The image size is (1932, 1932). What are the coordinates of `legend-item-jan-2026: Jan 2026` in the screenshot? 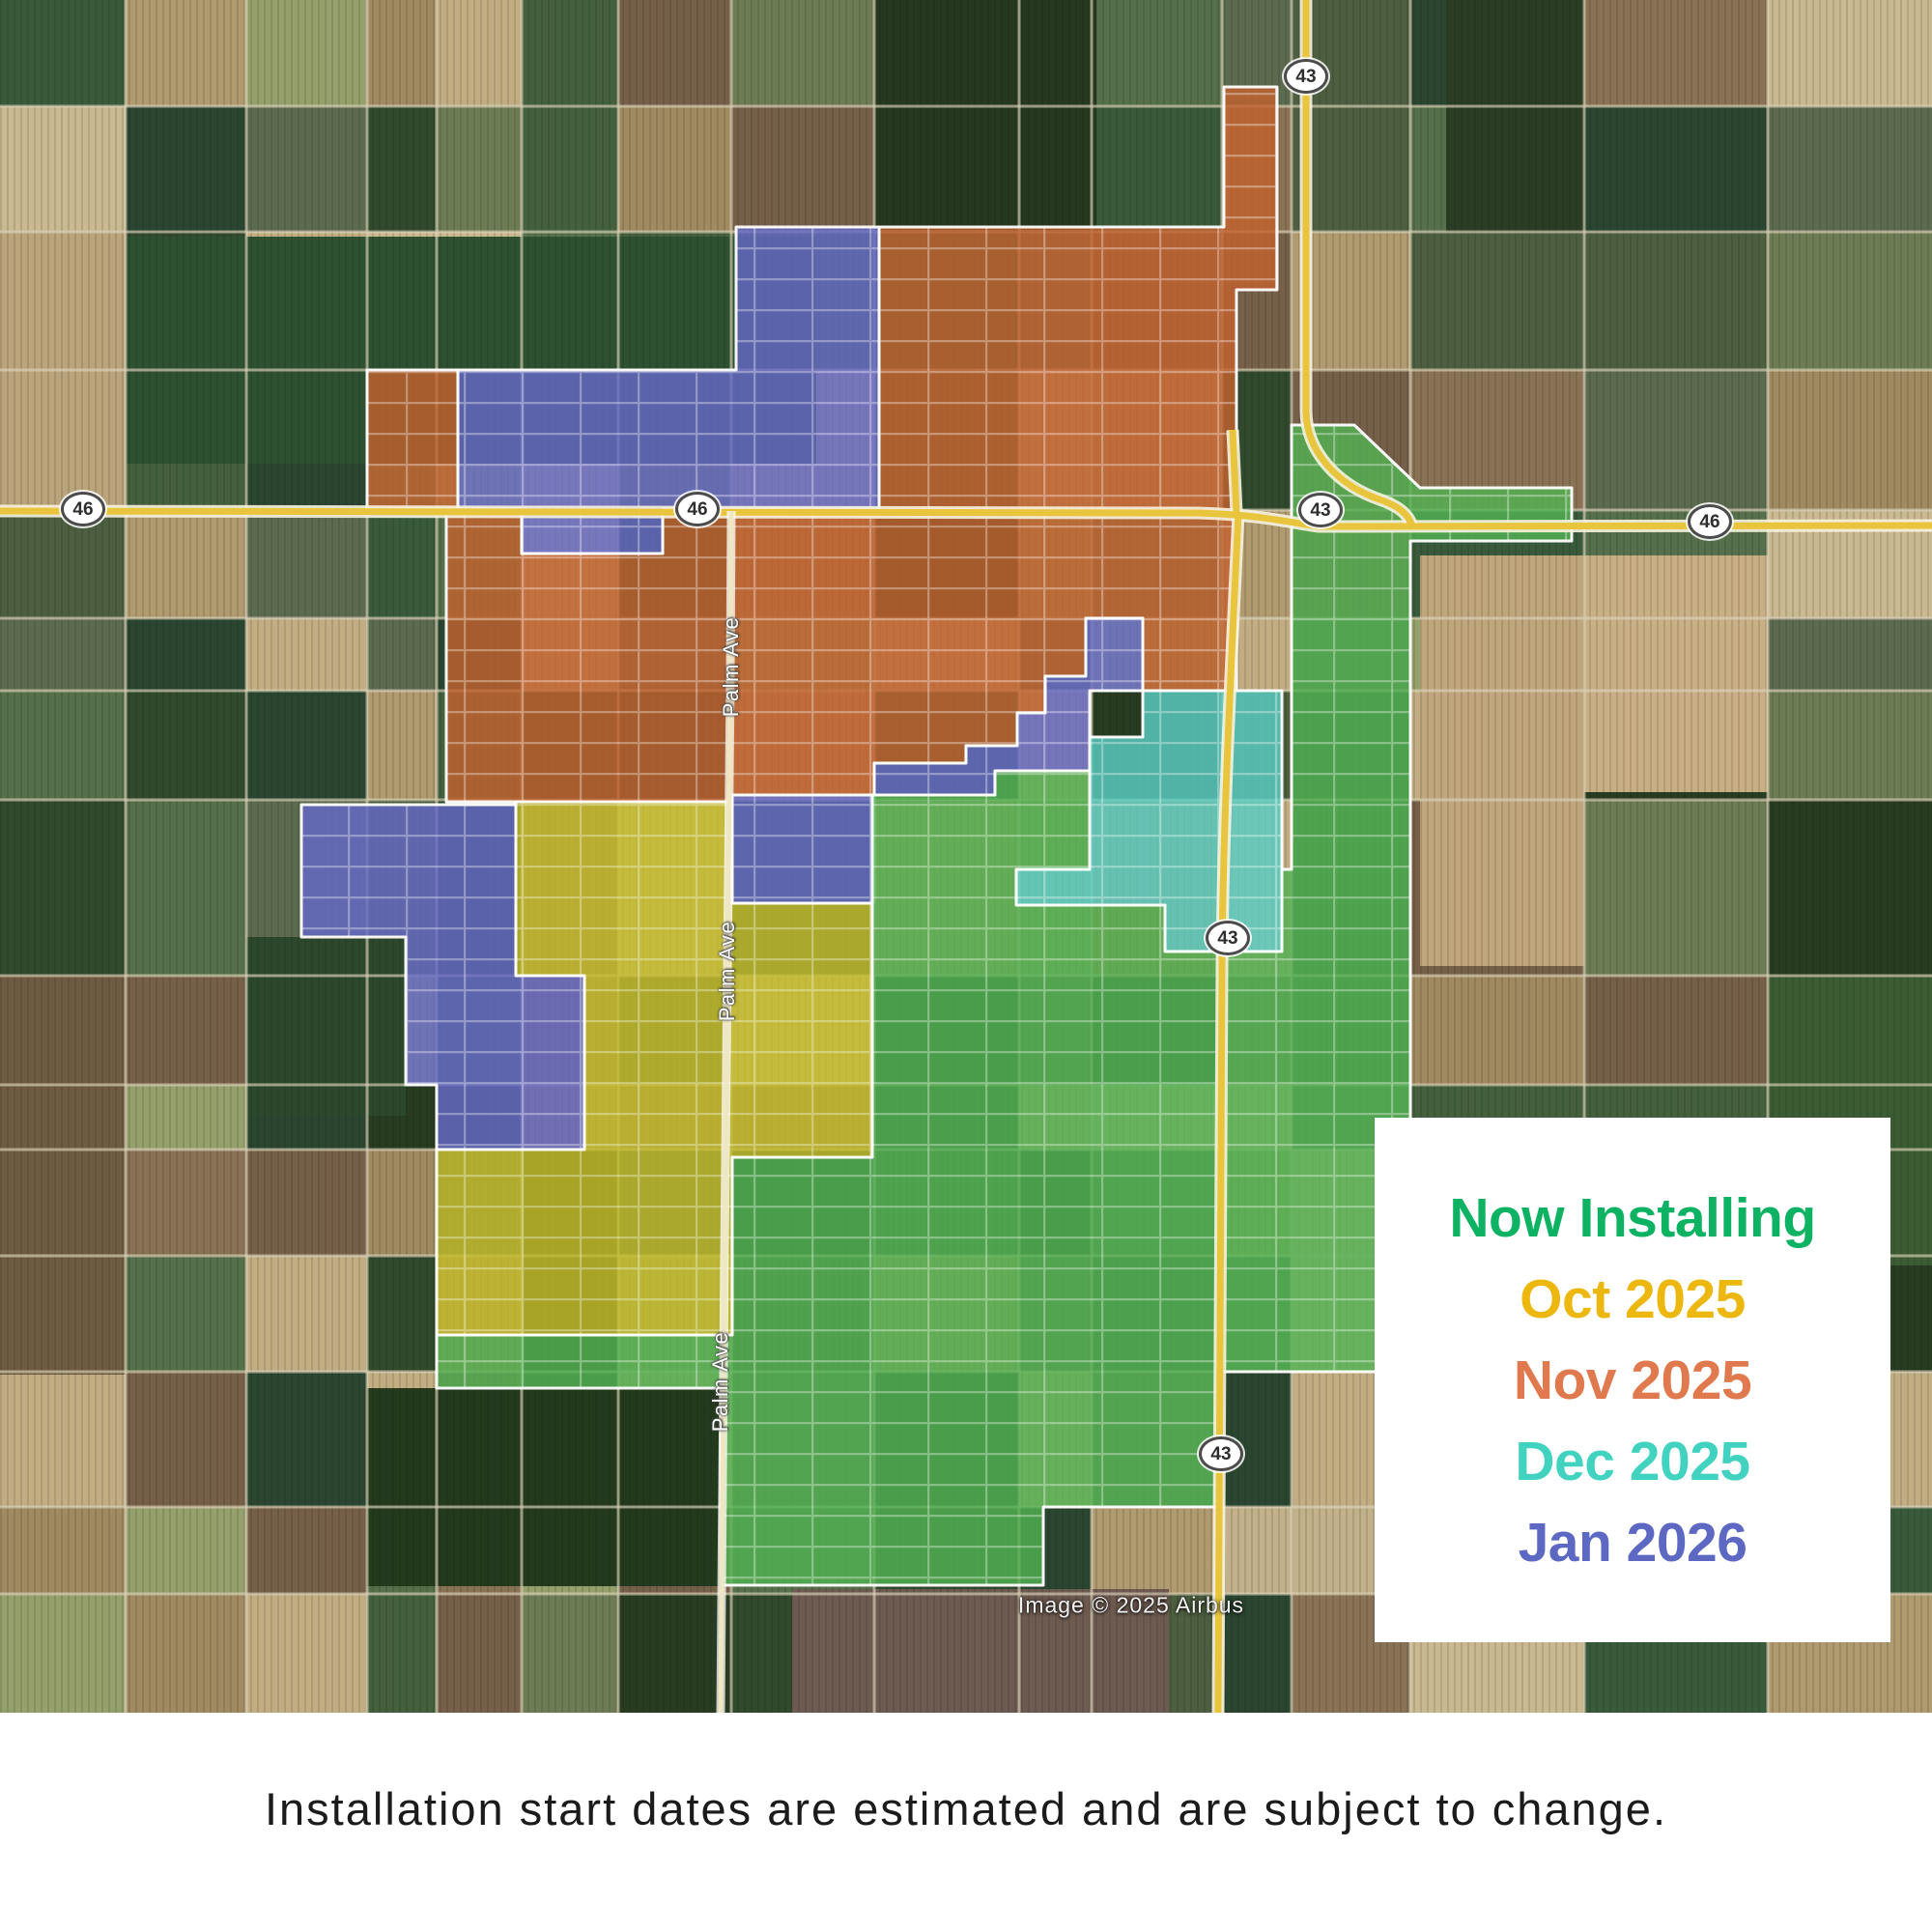 It's located at (1632, 1542).